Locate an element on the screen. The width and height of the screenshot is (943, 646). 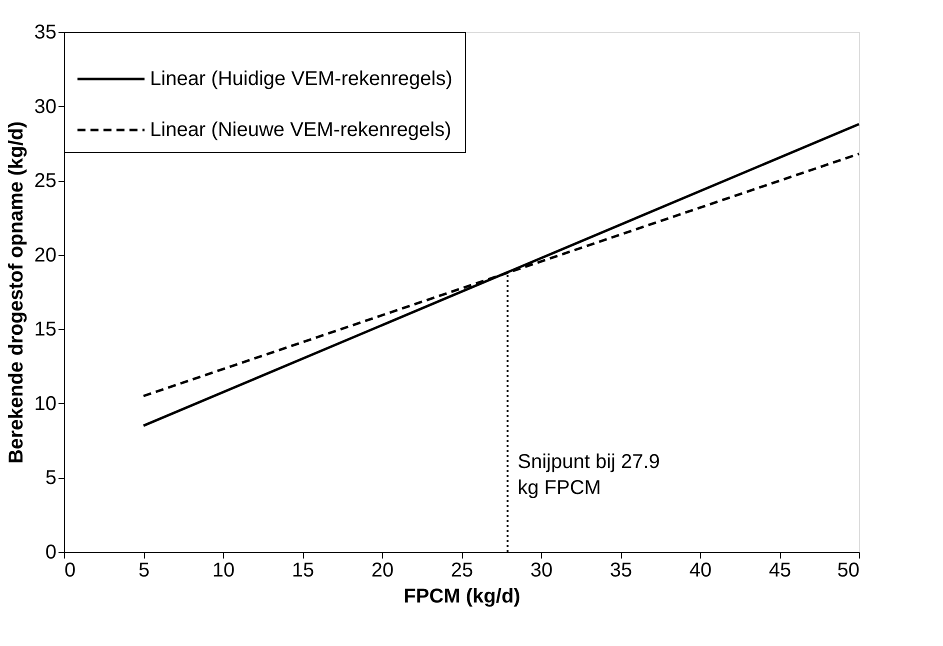
x-tick-label: 15 is located at coordinates (303, 571).